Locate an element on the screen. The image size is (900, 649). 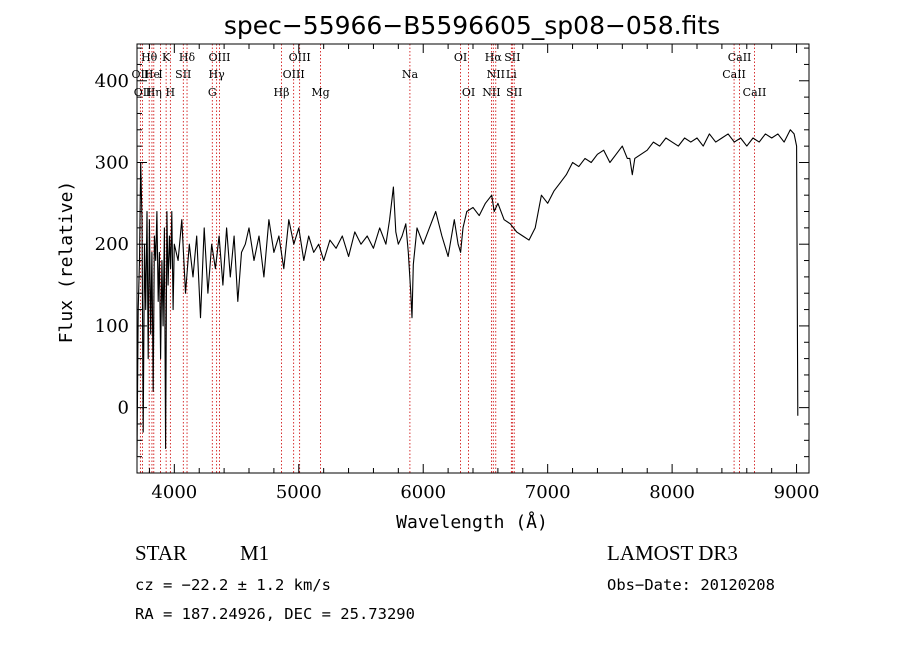
redshift-velocity: cz = −22.2 ± 1.2 km/s is located at coordinates (233, 585).